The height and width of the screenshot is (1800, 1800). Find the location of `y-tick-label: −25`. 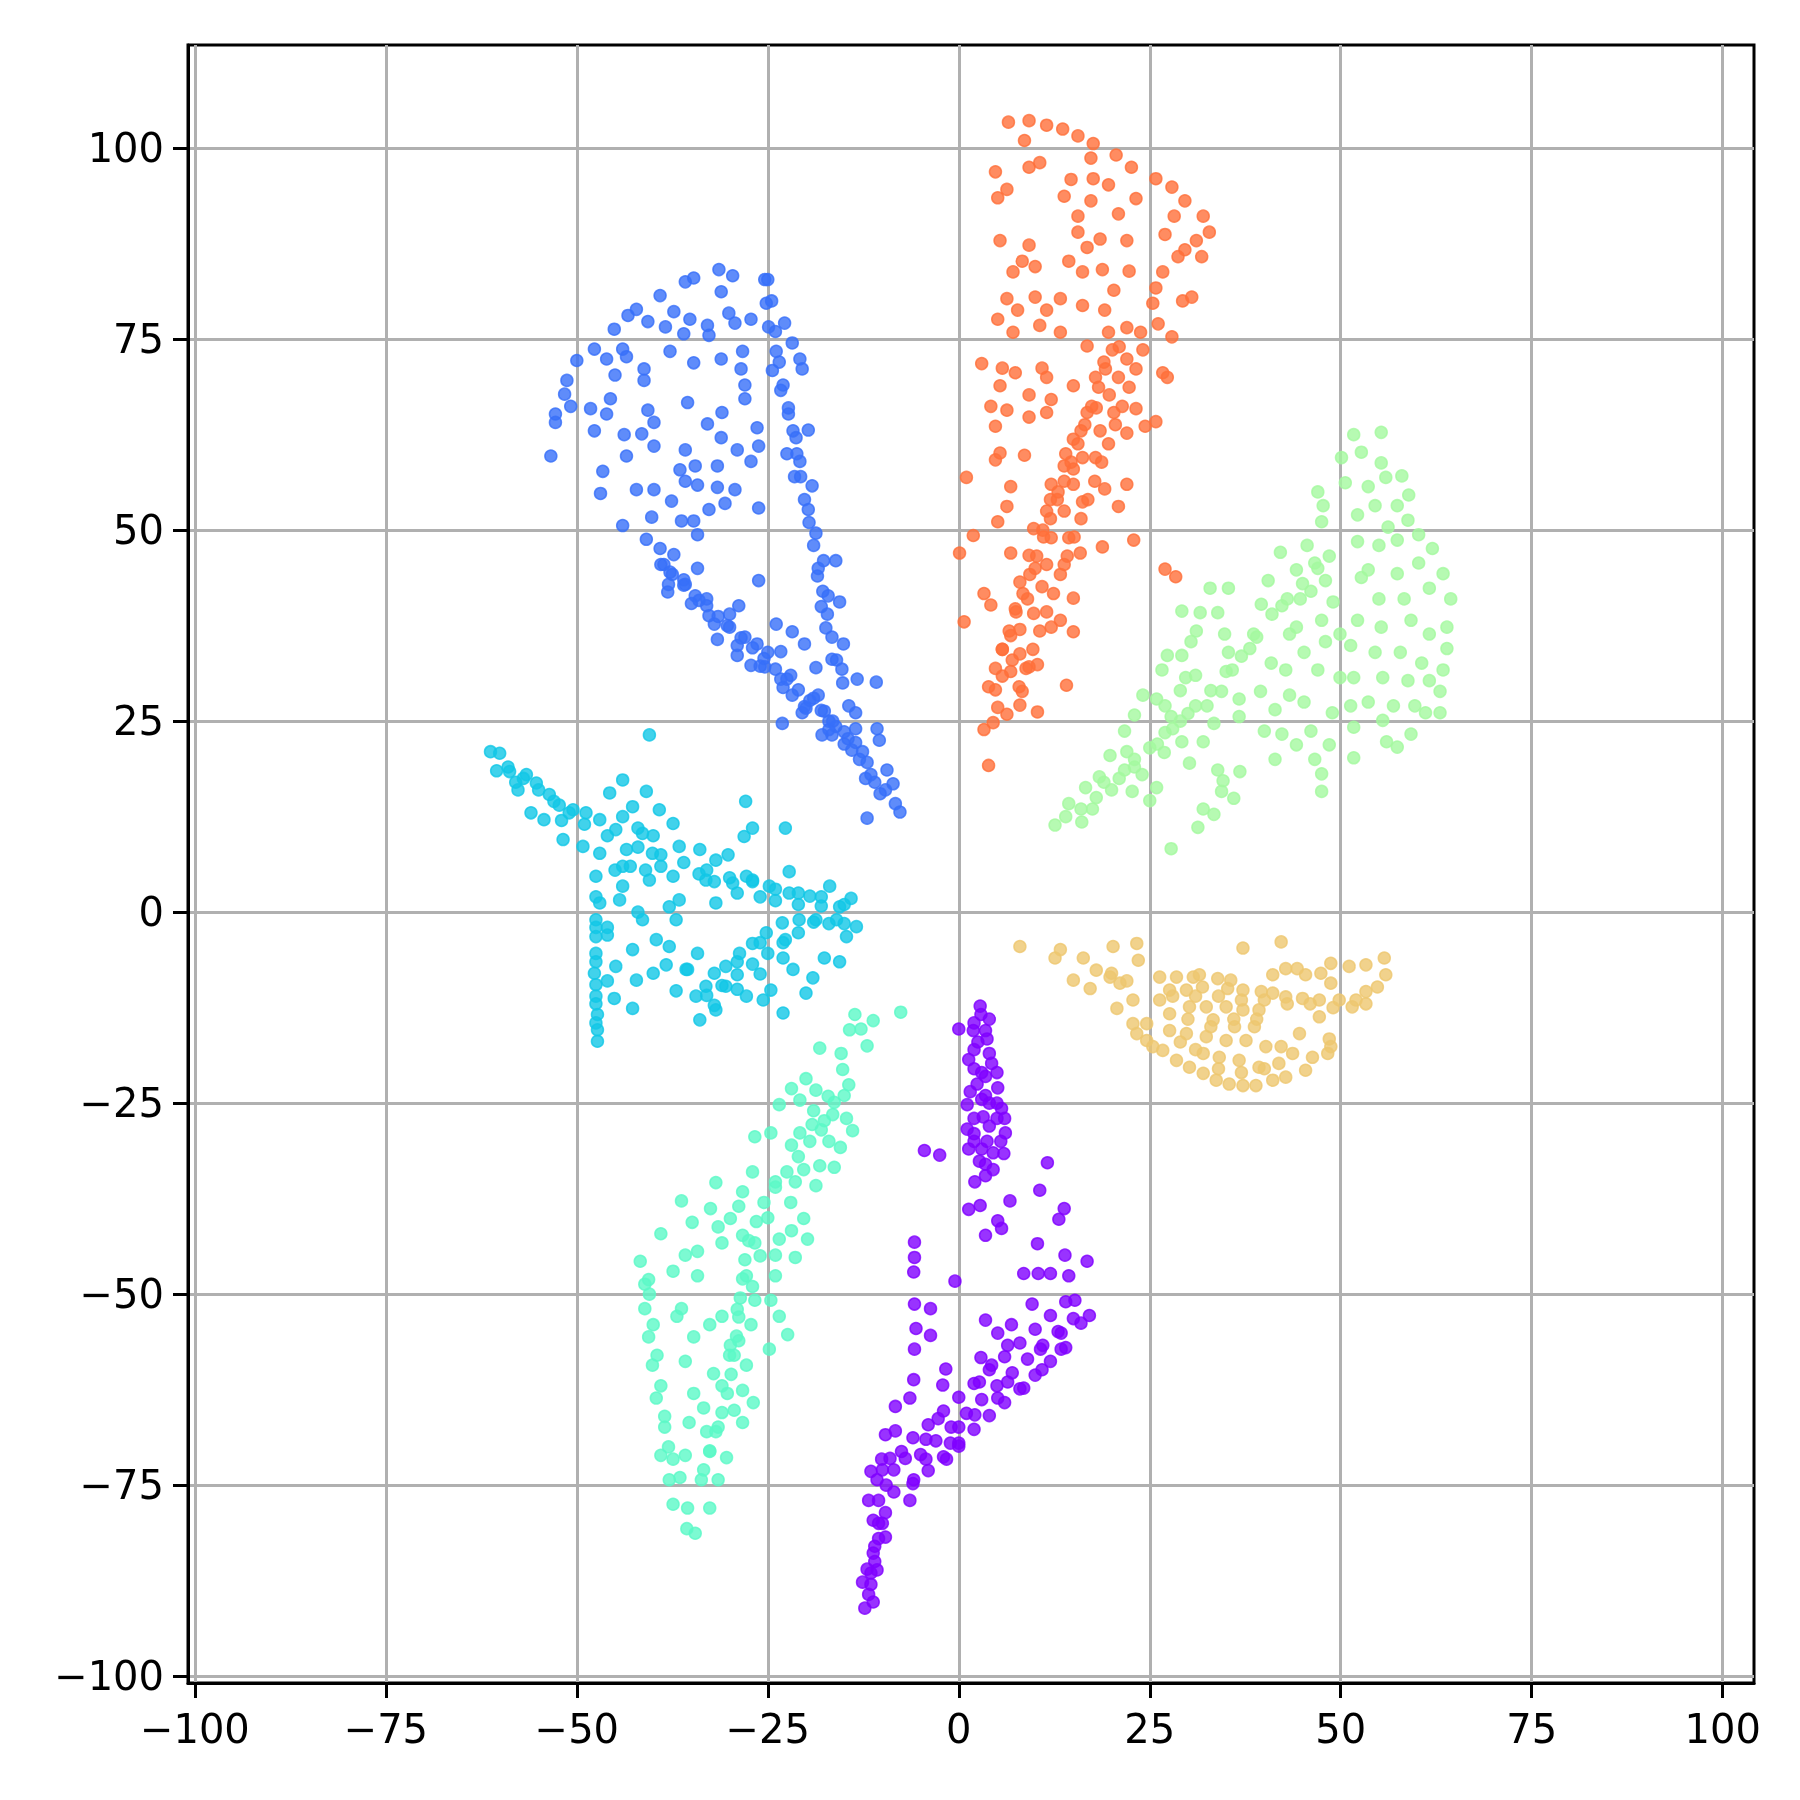

y-tick-label: −25 is located at coordinates (121, 1103).